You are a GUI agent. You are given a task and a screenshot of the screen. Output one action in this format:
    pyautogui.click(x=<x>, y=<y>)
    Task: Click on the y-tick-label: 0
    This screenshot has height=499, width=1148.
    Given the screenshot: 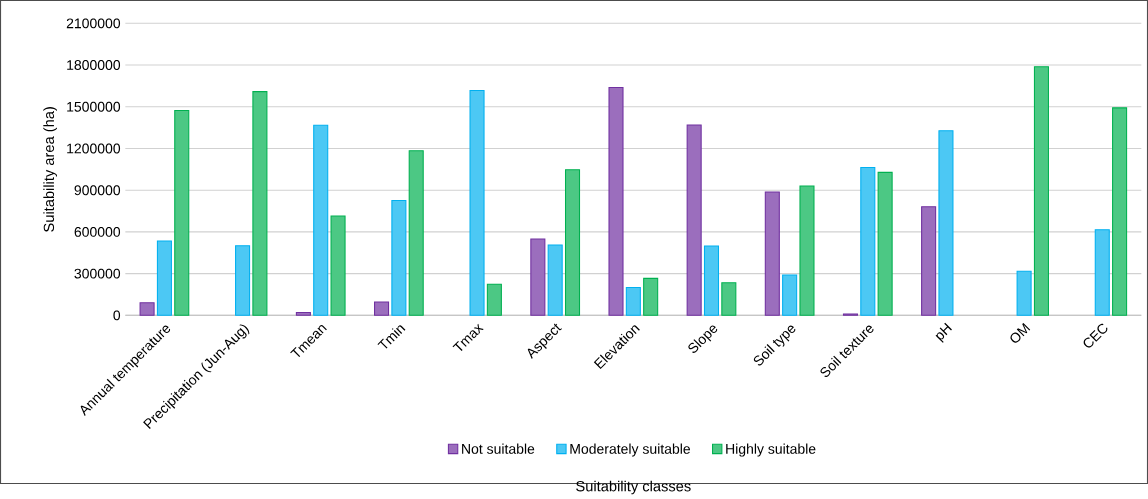 What is the action you would take?
    pyautogui.click(x=117, y=315)
    